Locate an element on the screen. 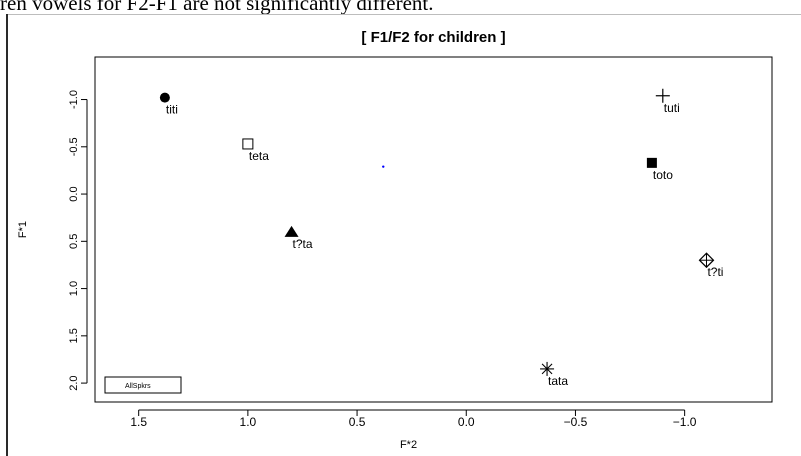 The height and width of the screenshot is (456, 801). open-square-marker is located at coordinates (248, 144).